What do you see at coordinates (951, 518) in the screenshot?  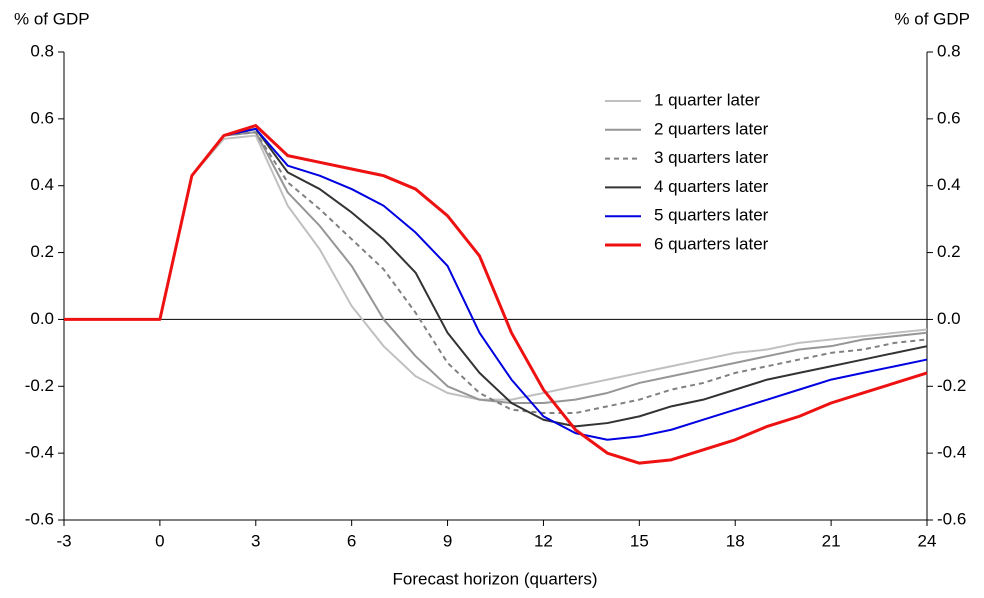 I see `y2-tick-label: -0.6` at bounding box center [951, 518].